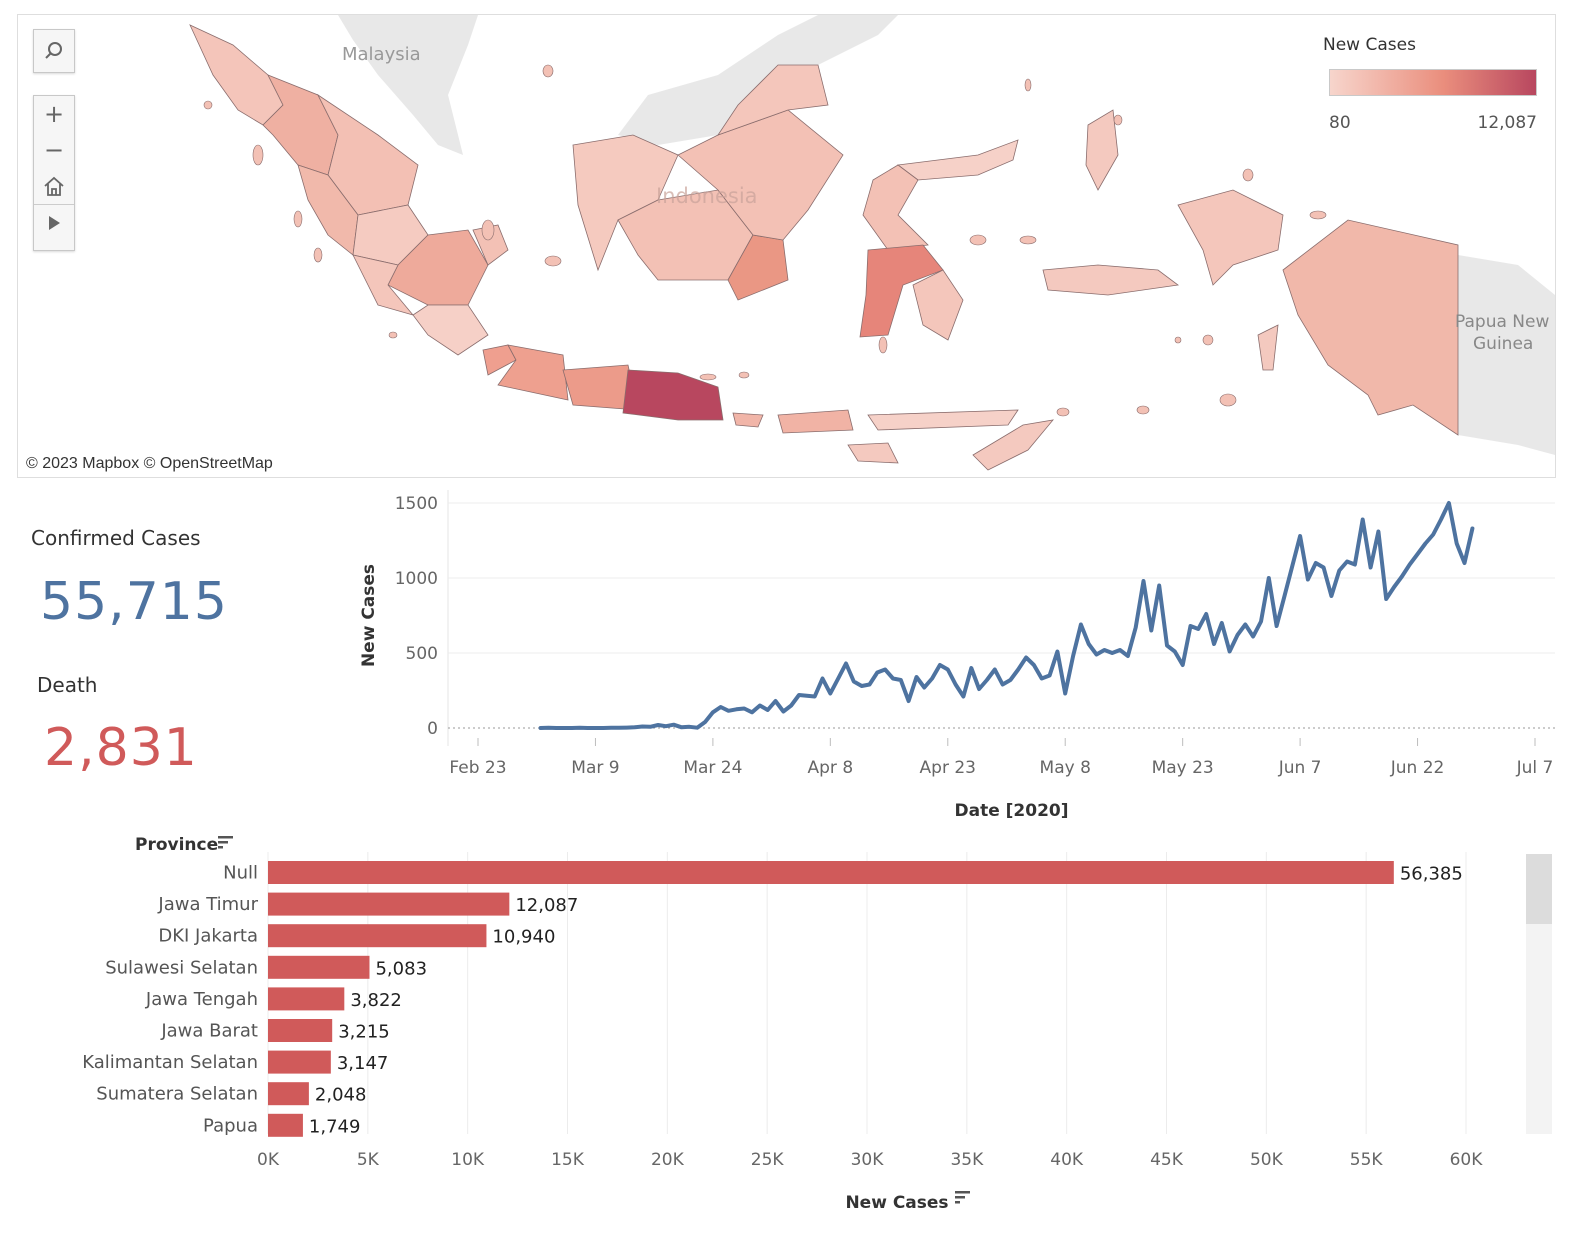 The height and width of the screenshot is (1252, 1590). Describe the element at coordinates (1370, 327) in the screenshot. I see `province-papua` at that location.